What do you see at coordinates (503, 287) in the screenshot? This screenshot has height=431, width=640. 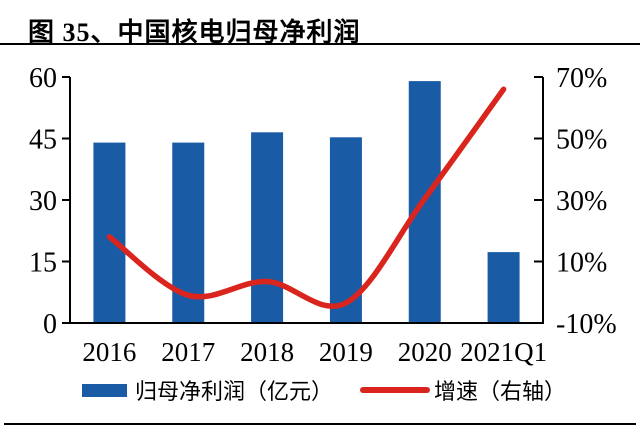 I see `bar-2021Q1` at bounding box center [503, 287].